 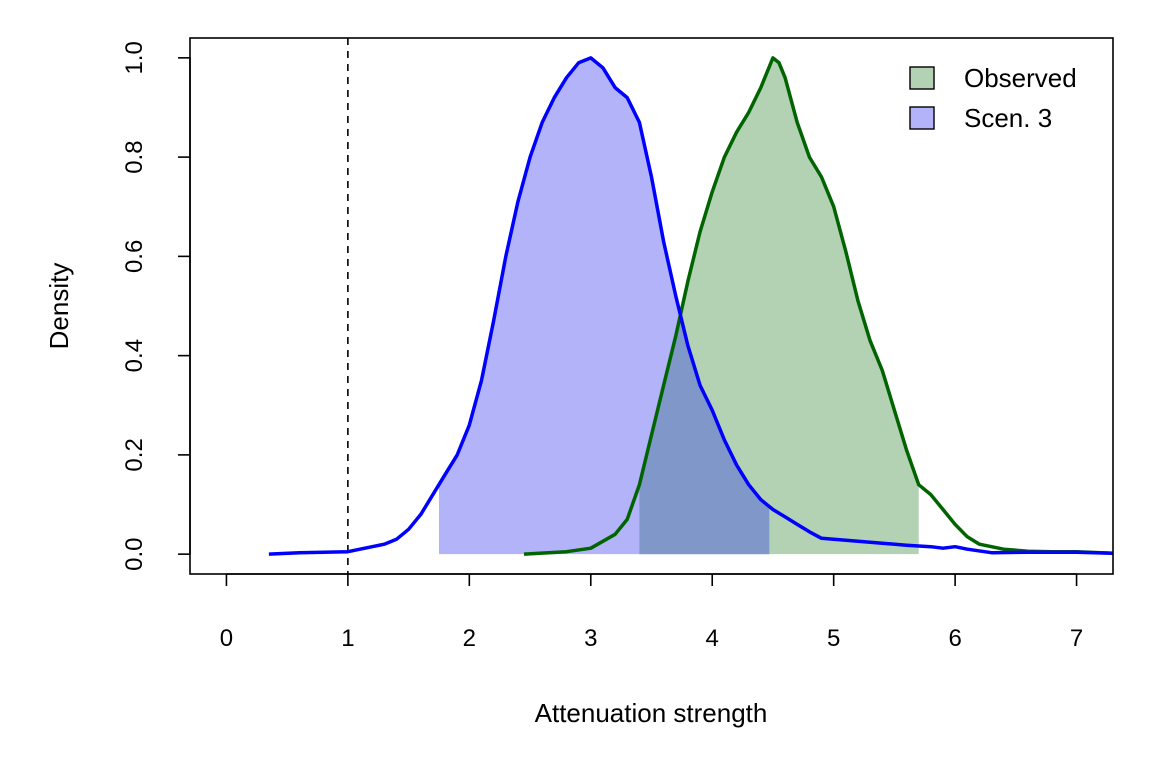 What do you see at coordinates (134, 355) in the screenshot?
I see `y-tick-label: 0.4` at bounding box center [134, 355].